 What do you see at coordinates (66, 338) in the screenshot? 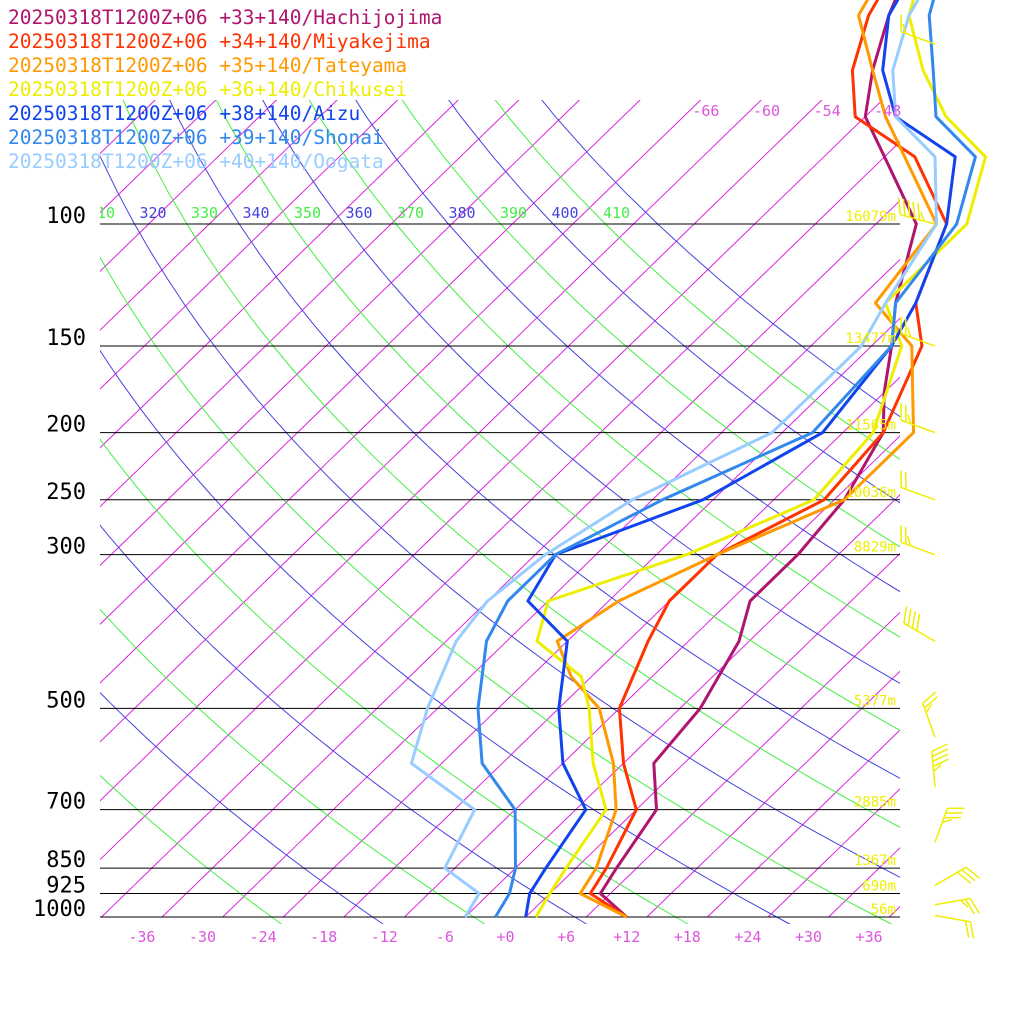
I see `pressure-label: 150` at bounding box center [66, 338].